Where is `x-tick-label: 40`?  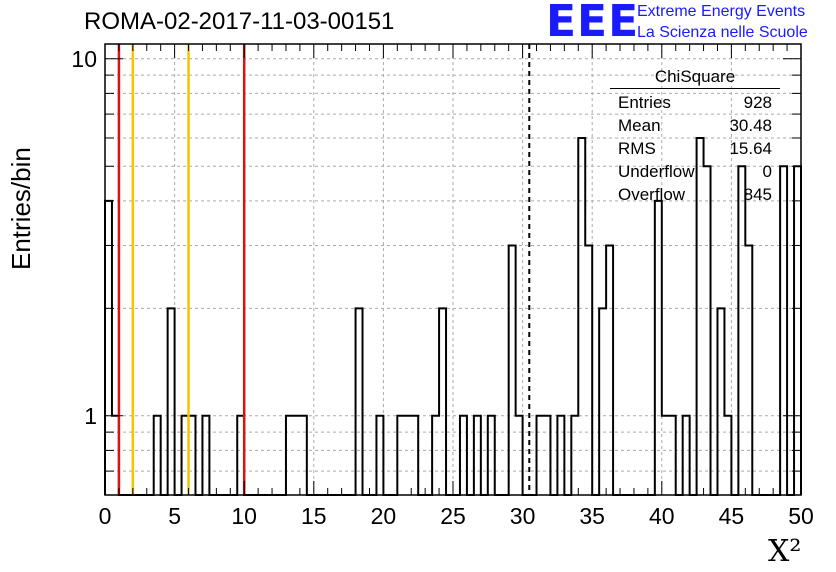
x-tick-label: 40 is located at coordinates (662, 516).